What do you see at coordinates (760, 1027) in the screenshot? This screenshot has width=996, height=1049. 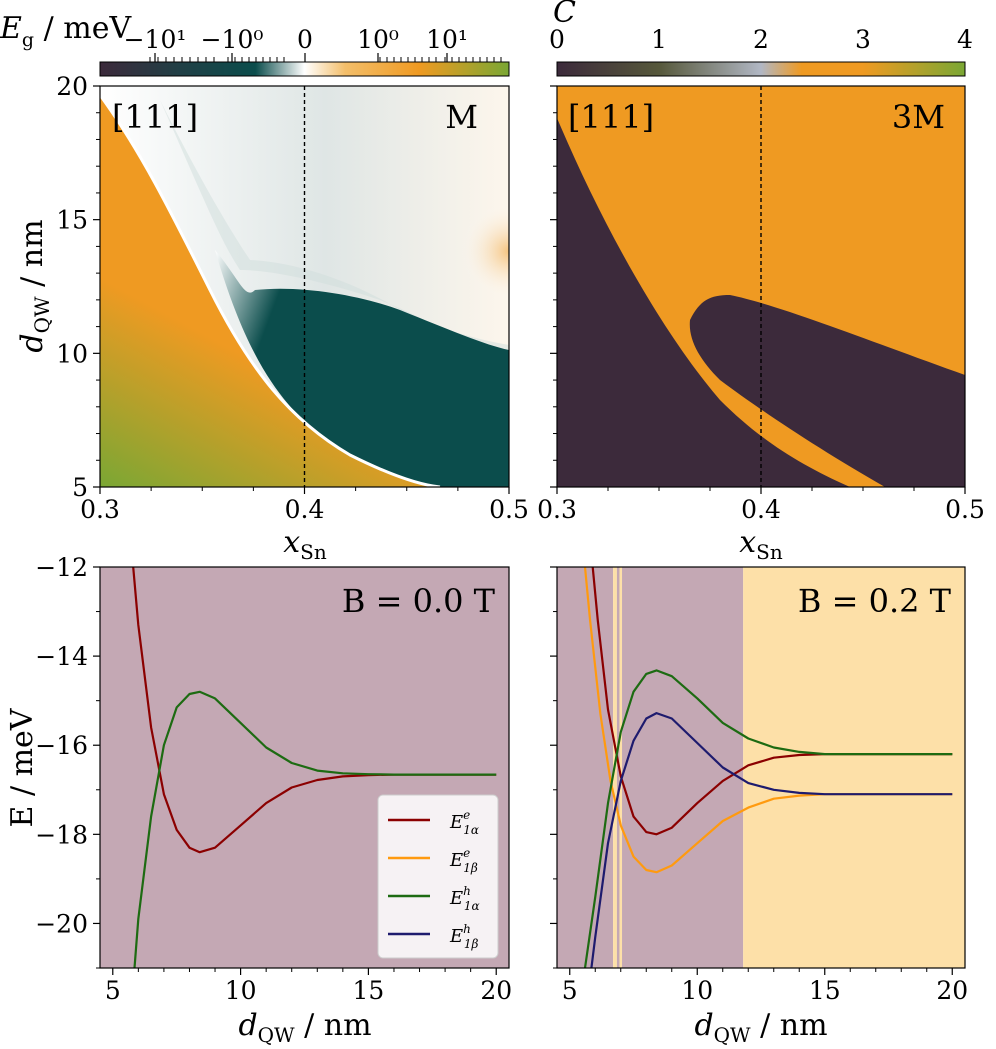 I see `line-chart-b02-xlabel: dQW / nm` at bounding box center [760, 1027].